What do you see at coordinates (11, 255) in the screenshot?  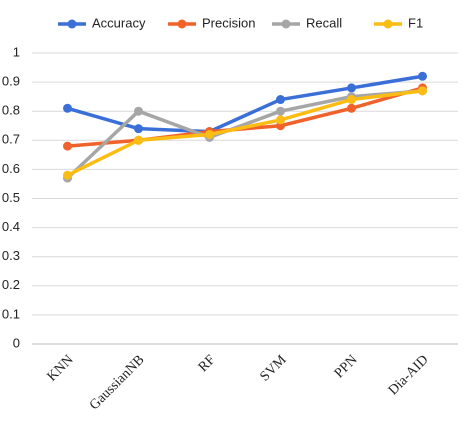 I see `y-tick-label: 0.3` at bounding box center [11, 255].